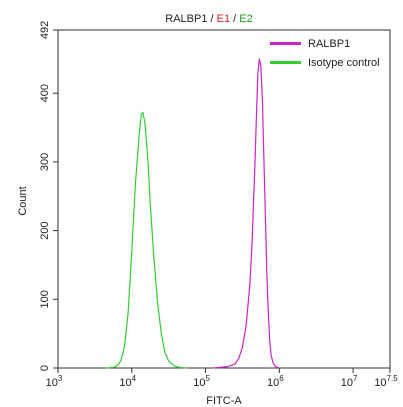 This screenshot has width=403, height=407. What do you see at coordinates (23, 200) in the screenshot?
I see `y-axis-title: Count` at bounding box center [23, 200].